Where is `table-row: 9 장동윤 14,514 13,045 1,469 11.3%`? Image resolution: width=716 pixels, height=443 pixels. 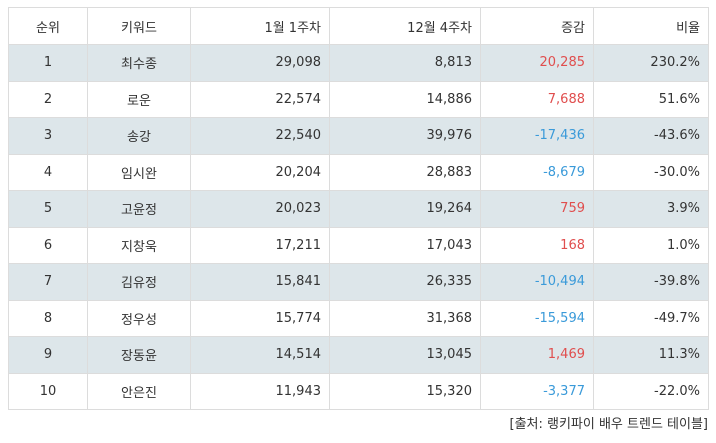 table-row: 9 장동윤 14,514 13,045 1,469 11.3% is located at coordinates (358, 355).